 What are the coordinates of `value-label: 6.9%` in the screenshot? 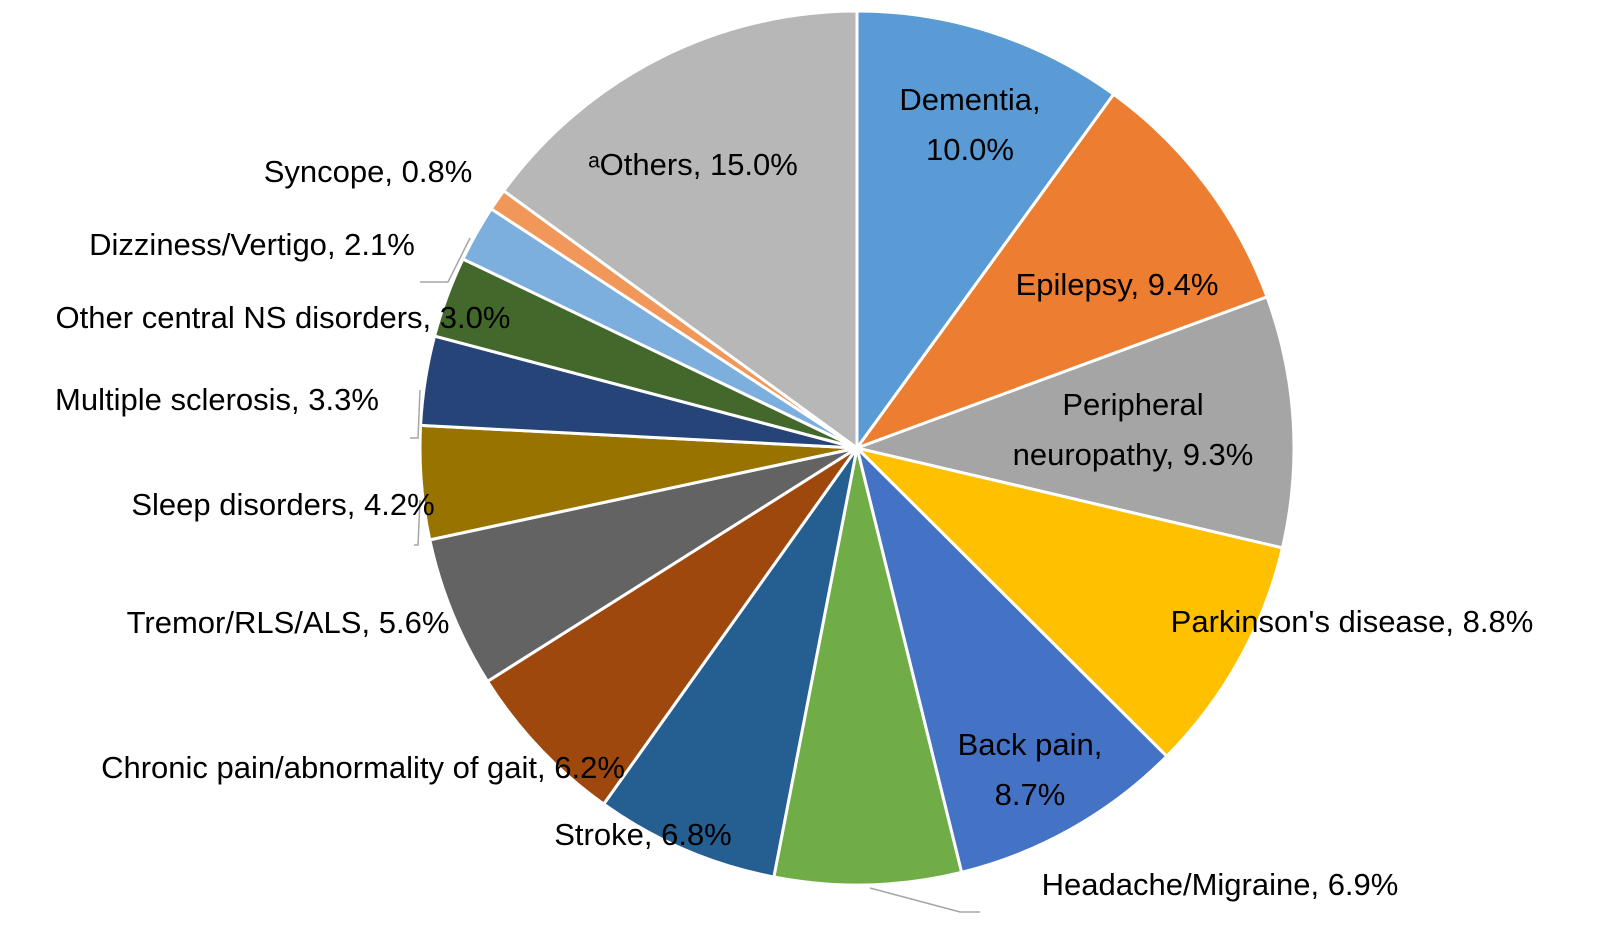 It's located at (1363, 884).